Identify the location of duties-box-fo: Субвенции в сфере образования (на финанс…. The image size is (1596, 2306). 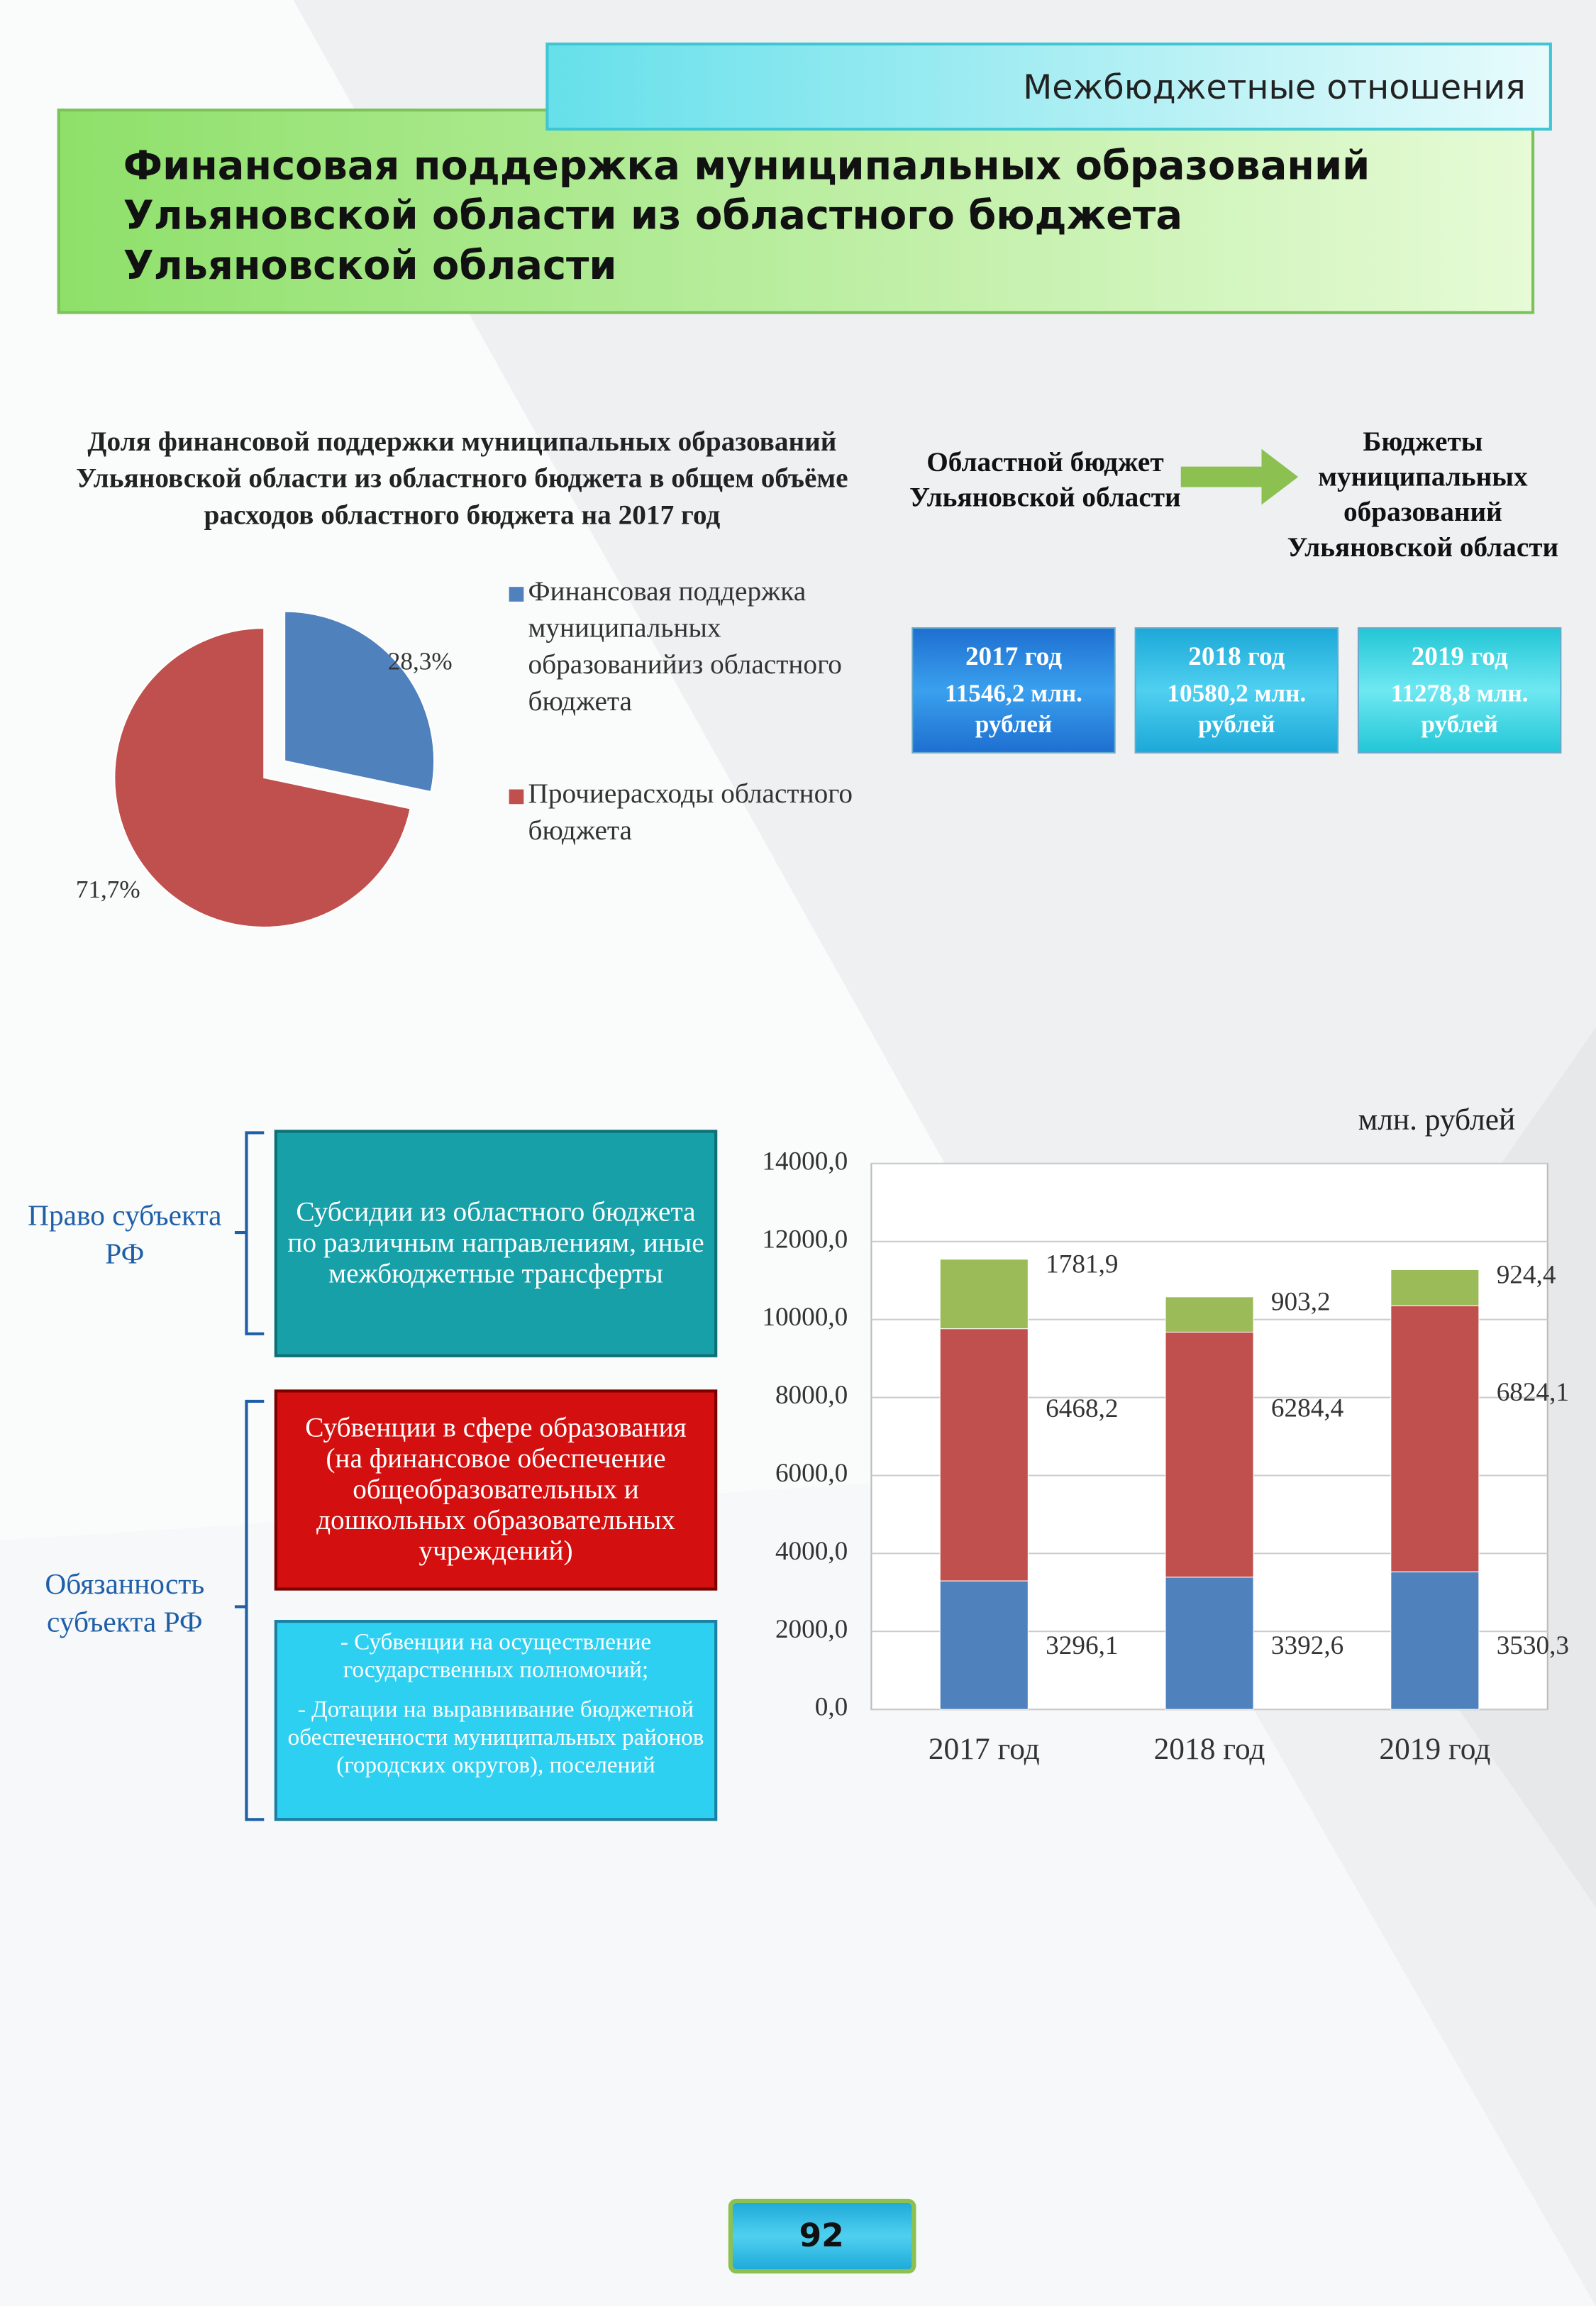
(496, 1490).